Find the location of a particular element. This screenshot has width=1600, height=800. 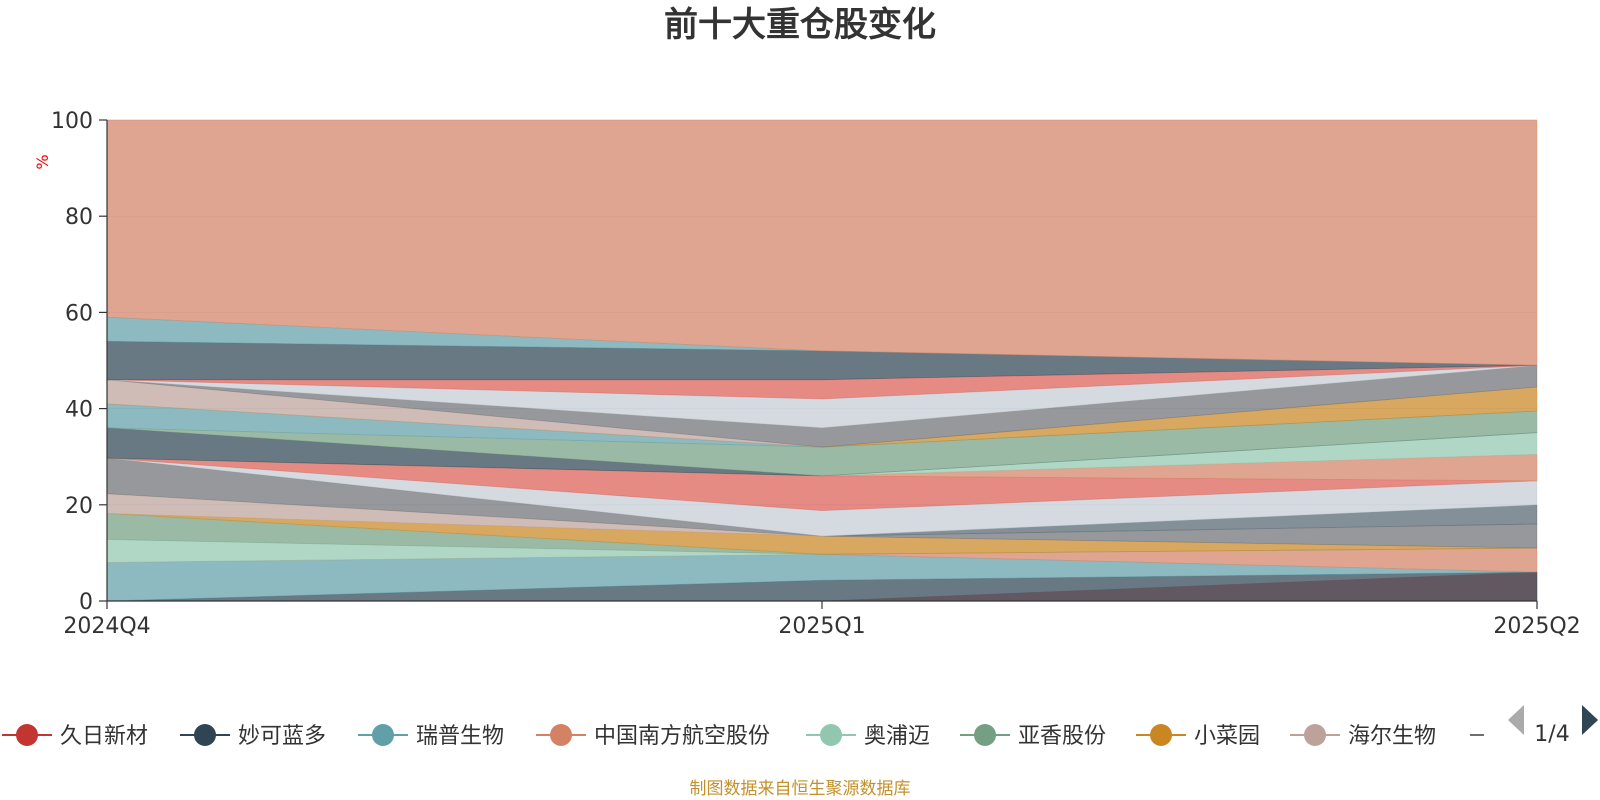

legend-label: 久日新材 is located at coordinates (104, 736).